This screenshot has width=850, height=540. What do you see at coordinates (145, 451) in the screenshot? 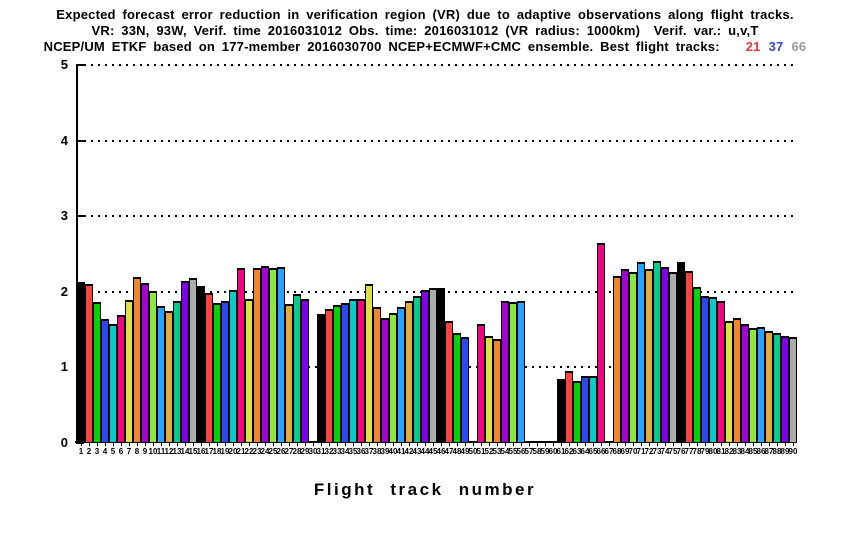
I see `x-axis-tick-label: 9` at bounding box center [145, 451].